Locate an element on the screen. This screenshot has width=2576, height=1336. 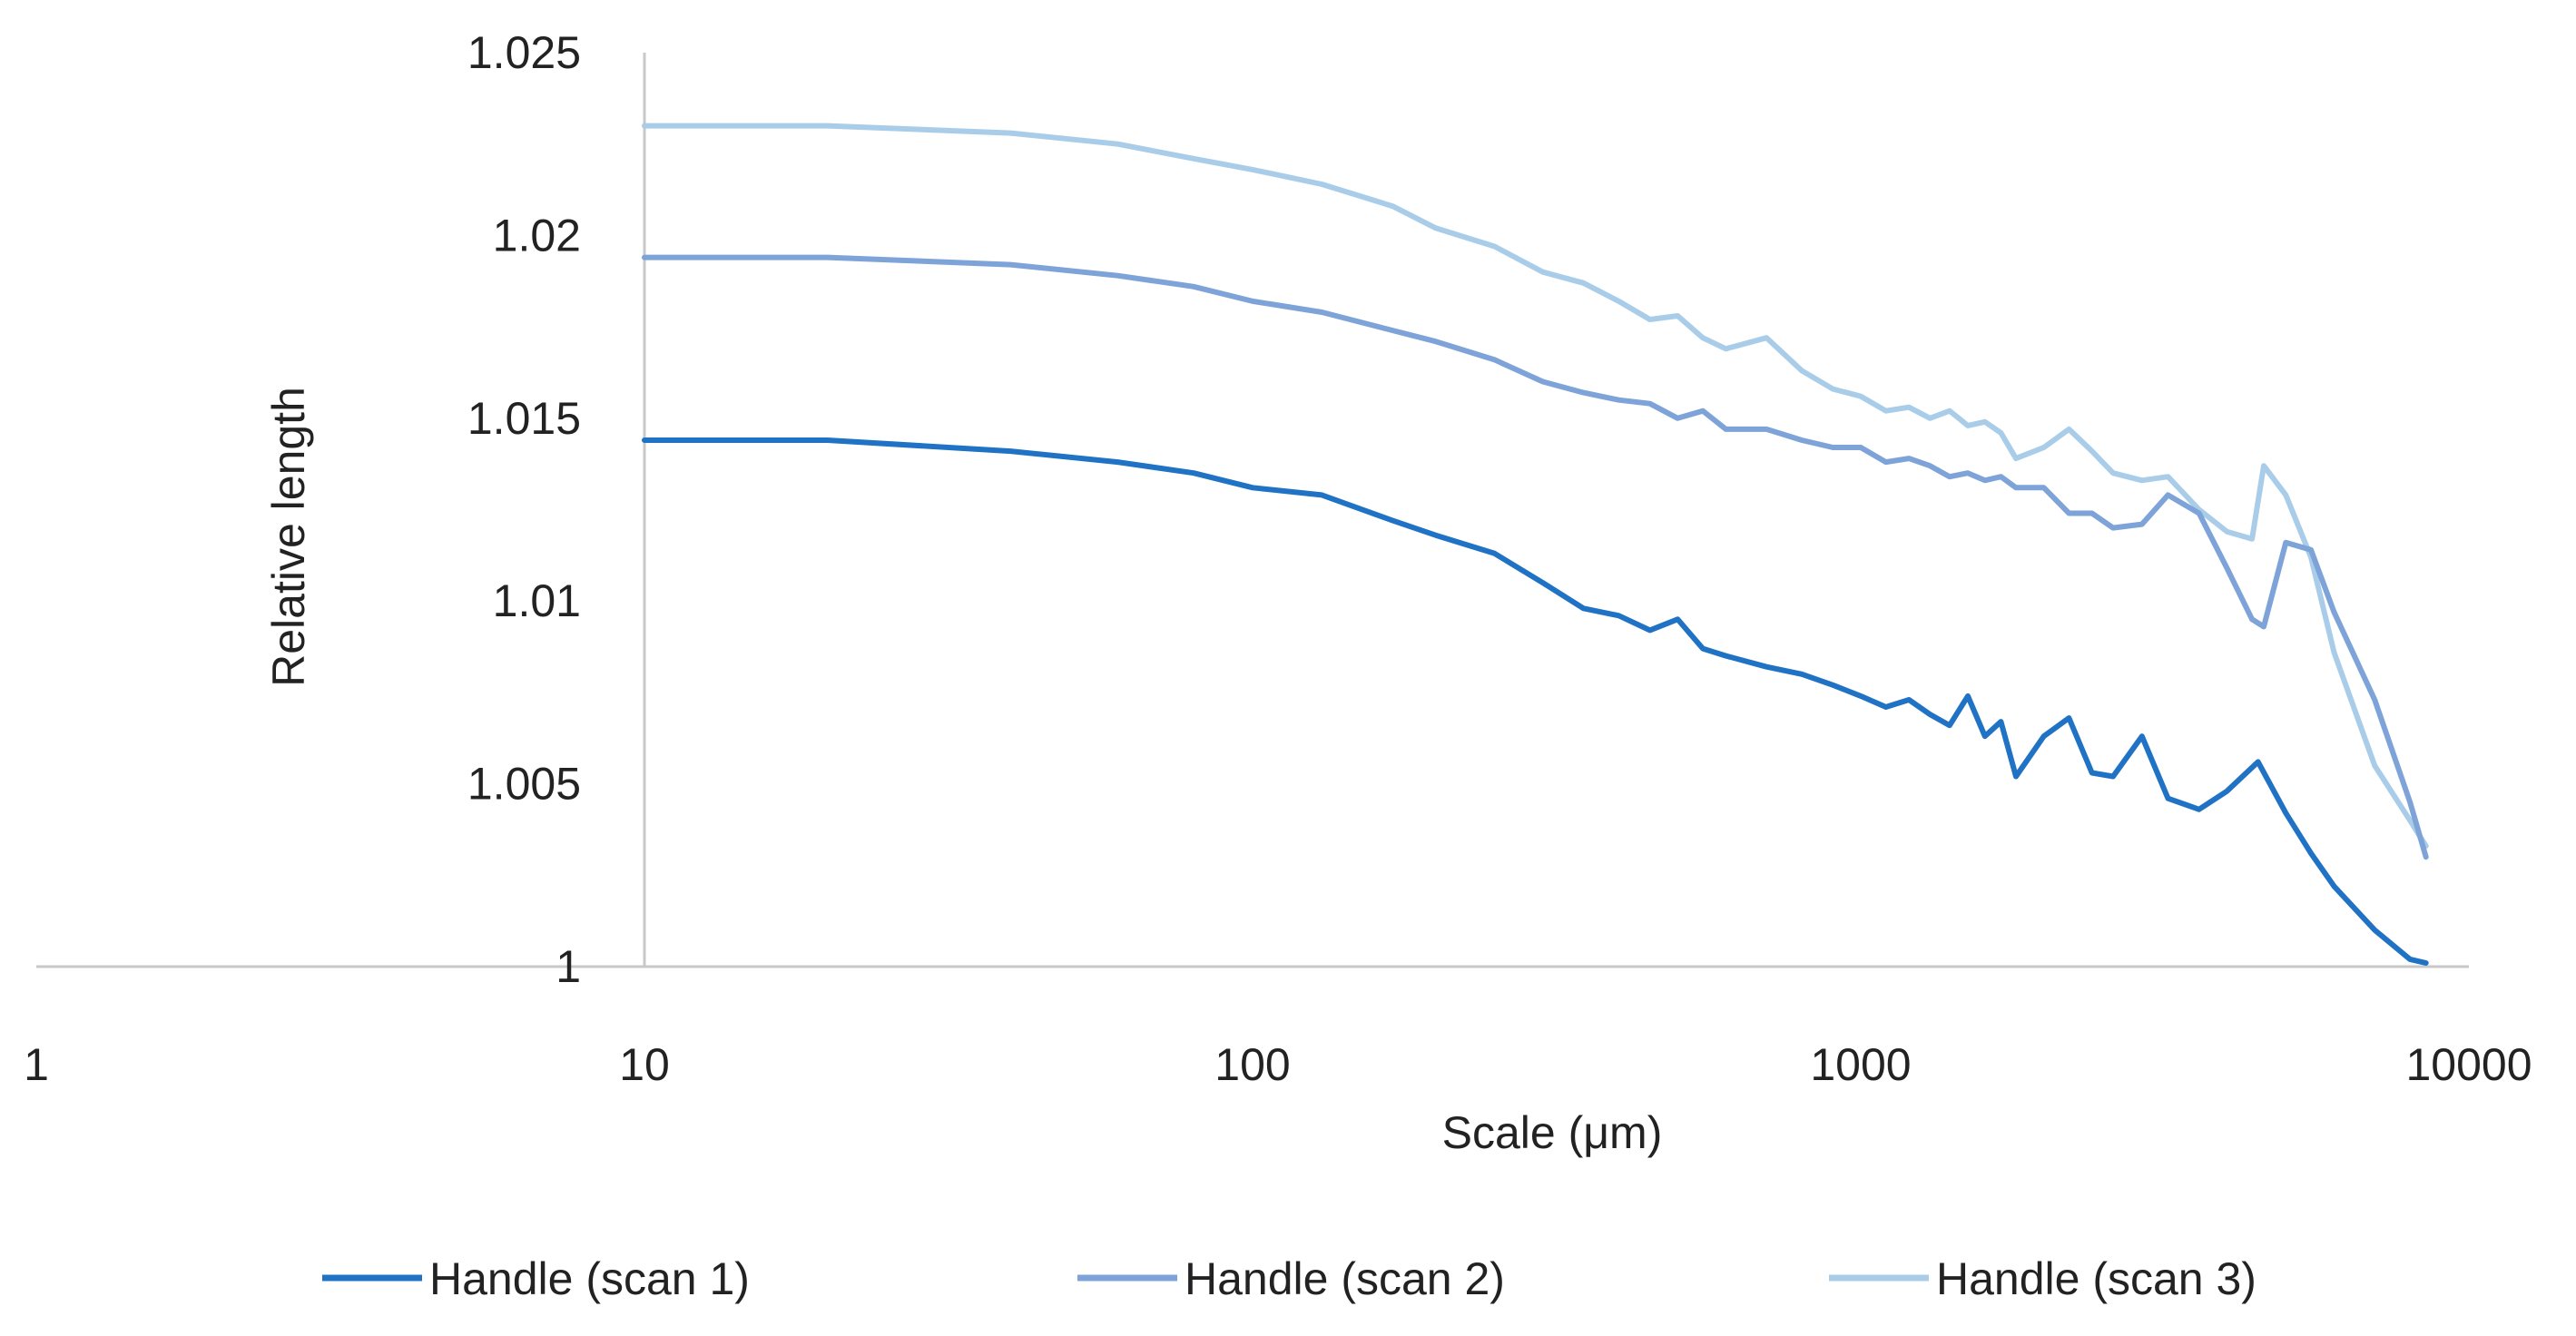
legend-item: Handle (scan 2) is located at coordinates (1291, 1279).